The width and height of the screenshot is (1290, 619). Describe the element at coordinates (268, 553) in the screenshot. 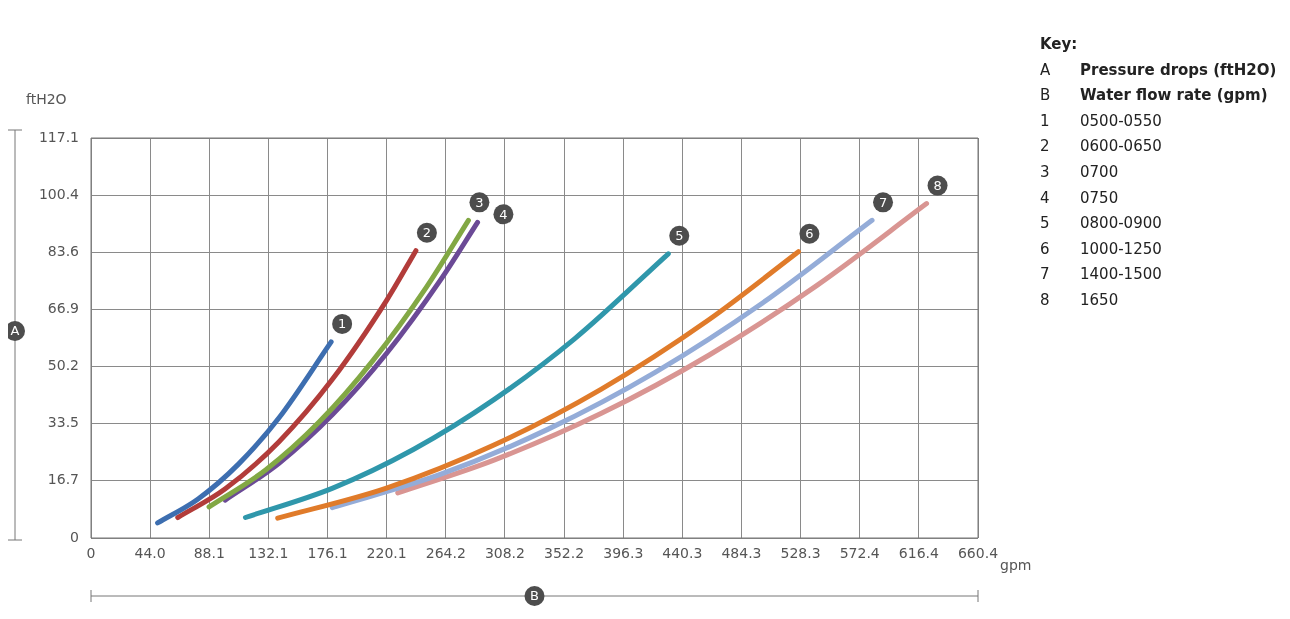

I see `x-tick-label: 132.1` at that location.